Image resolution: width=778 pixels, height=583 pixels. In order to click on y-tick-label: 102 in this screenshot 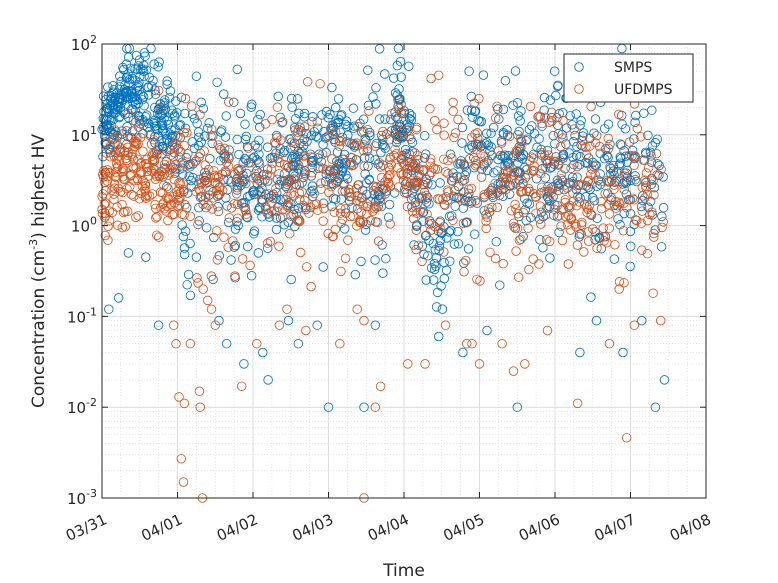, I will do `click(84, 43)`.